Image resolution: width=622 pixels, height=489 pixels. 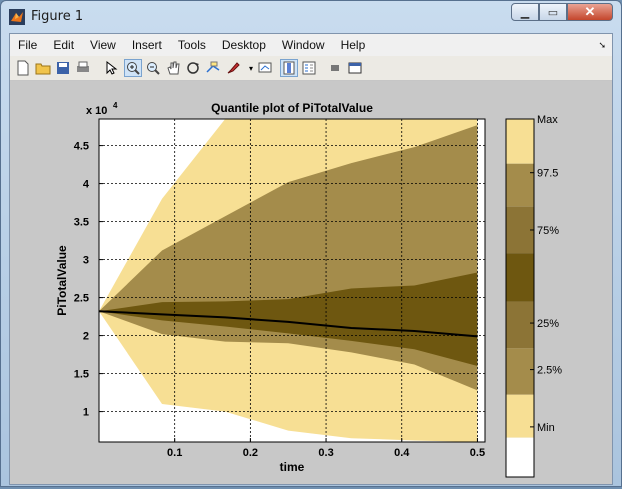 What do you see at coordinates (250, 453) in the screenshot?
I see `x-tick-label: 0.2` at bounding box center [250, 453].